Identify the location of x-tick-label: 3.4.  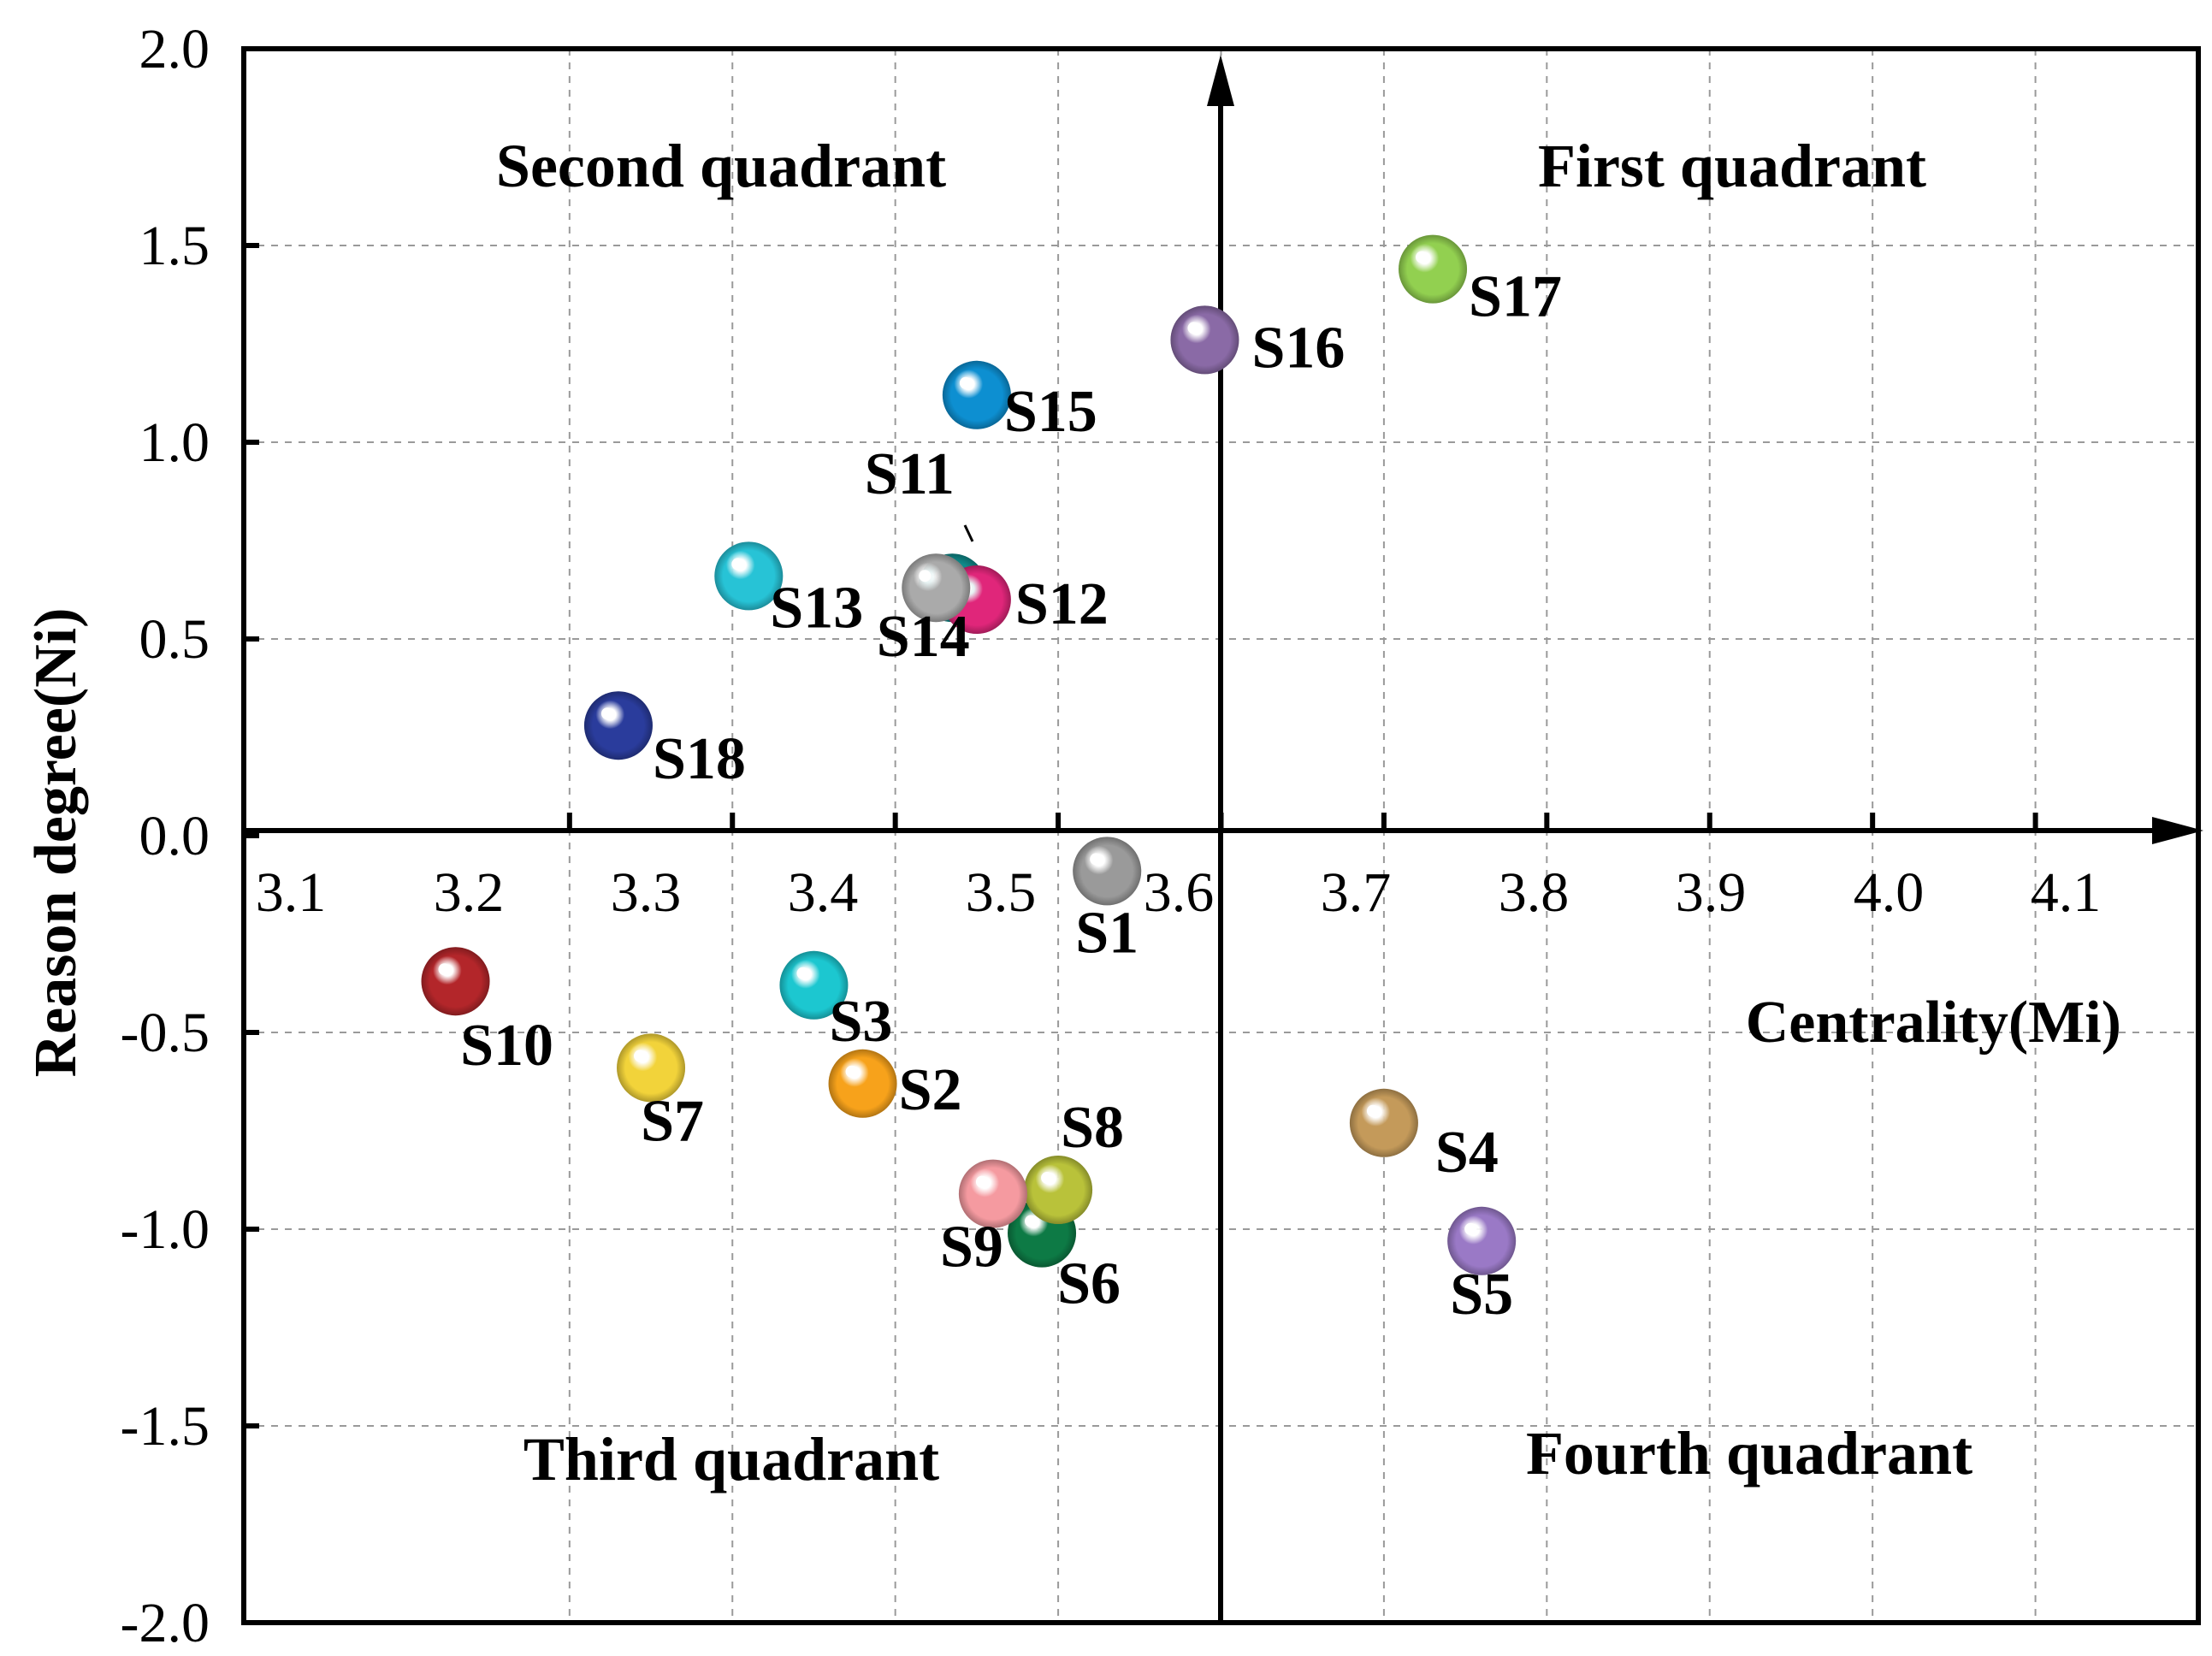
(823, 892).